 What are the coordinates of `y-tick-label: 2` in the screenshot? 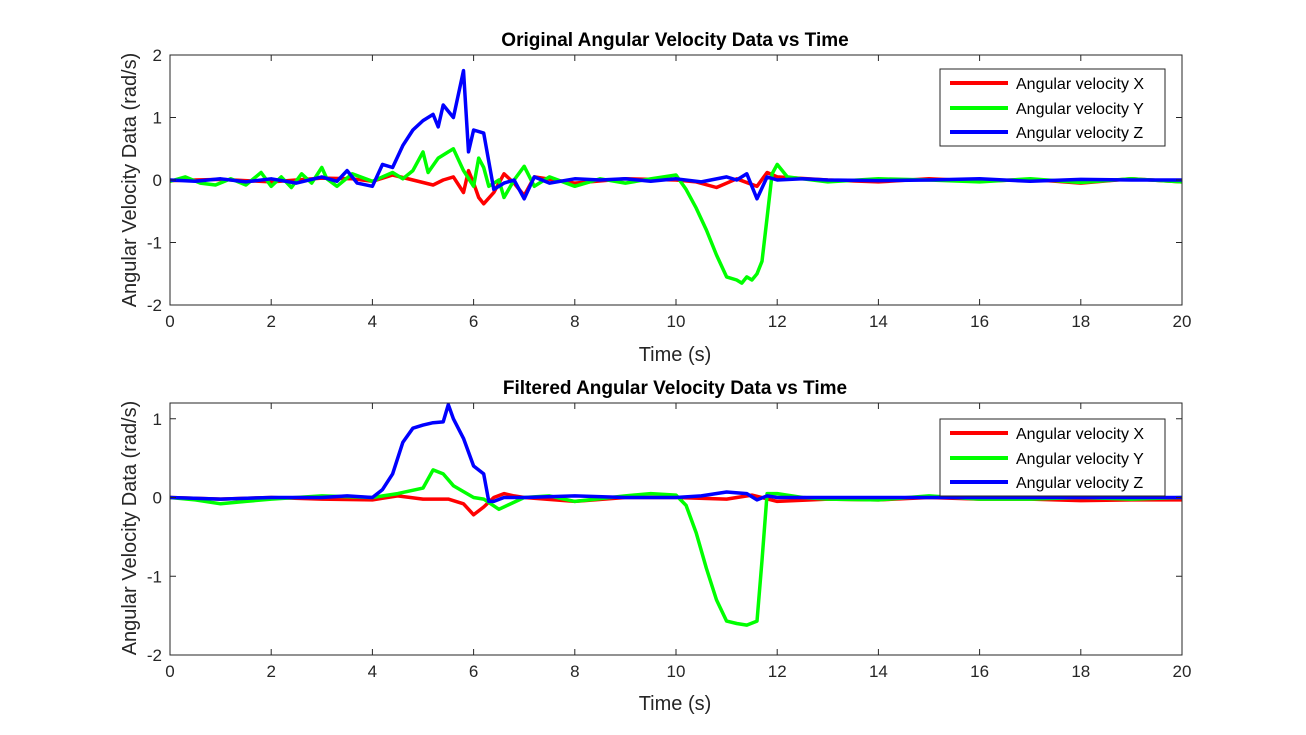 It's located at (157, 55).